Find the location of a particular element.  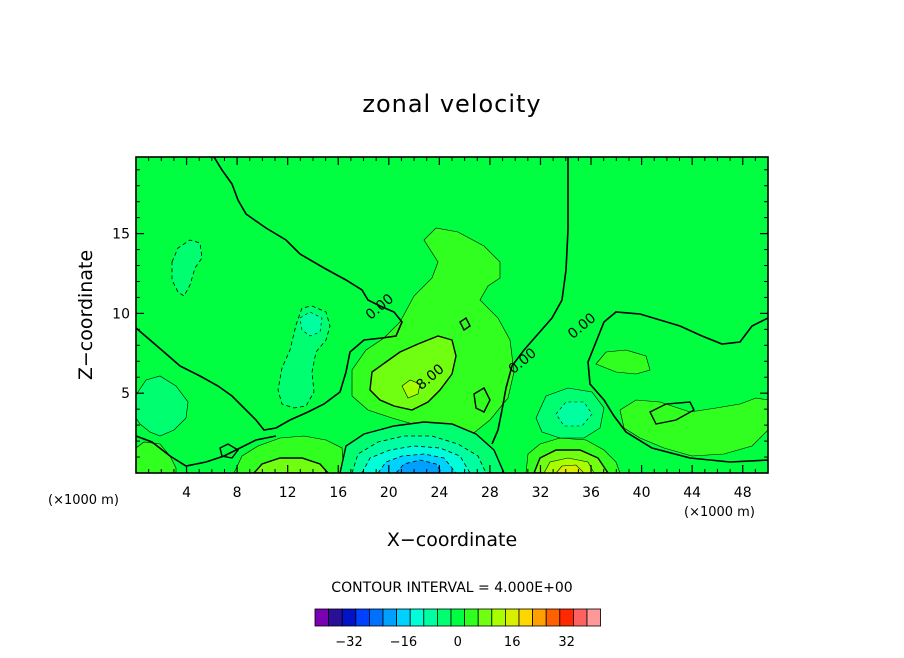

x-tick-label: 28 is located at coordinates (490, 493).